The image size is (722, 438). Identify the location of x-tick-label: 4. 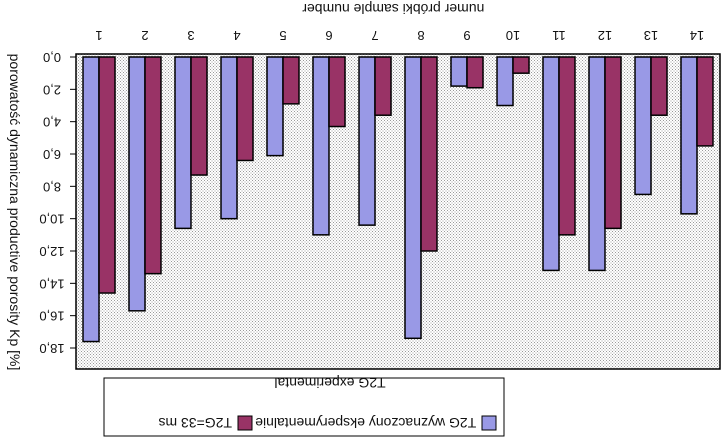
(236, 35).